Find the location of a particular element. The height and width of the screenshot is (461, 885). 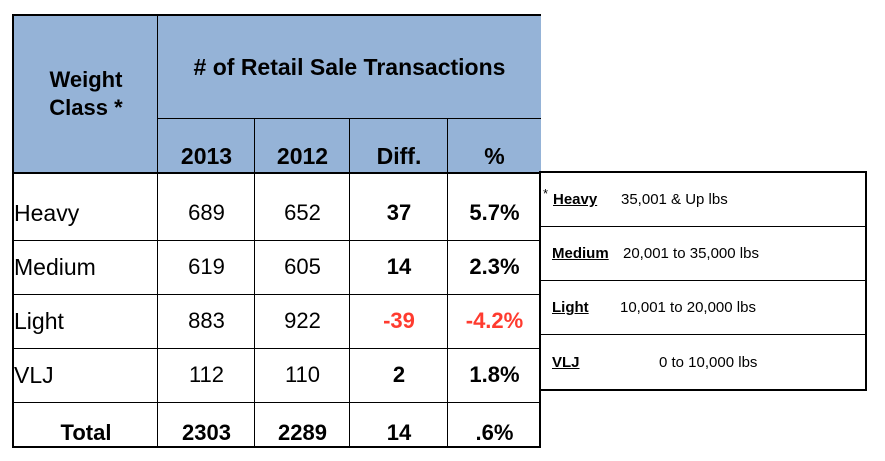

col-header-2012: 2012 is located at coordinates (302, 145).